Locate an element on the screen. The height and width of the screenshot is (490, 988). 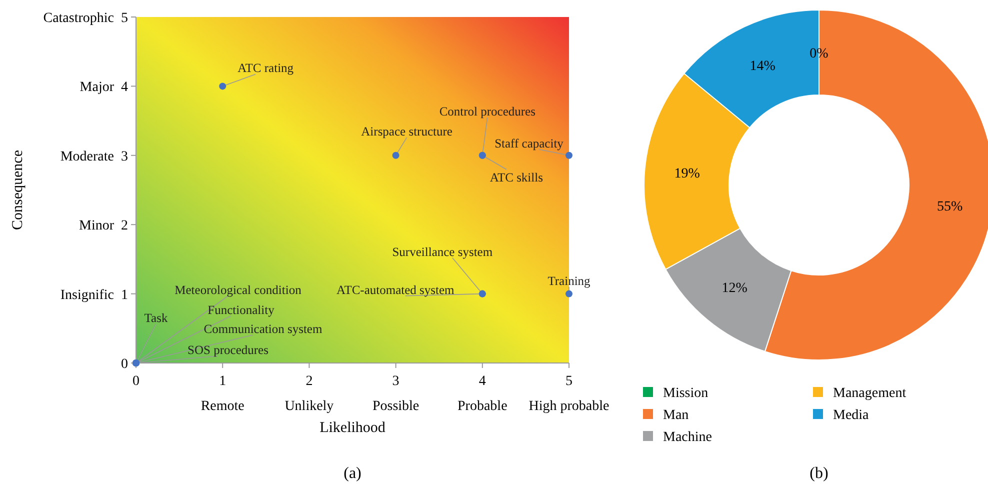
legend-label: Machine is located at coordinates (687, 437).